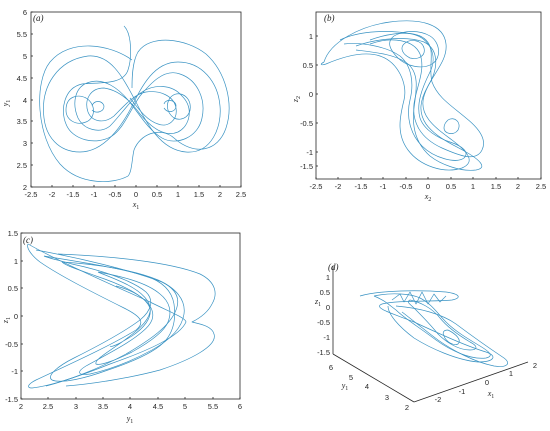 The height and width of the screenshot is (431, 550). What do you see at coordinates (329, 18) in the screenshot?
I see `panel-b-label: (b)` at bounding box center [329, 18].